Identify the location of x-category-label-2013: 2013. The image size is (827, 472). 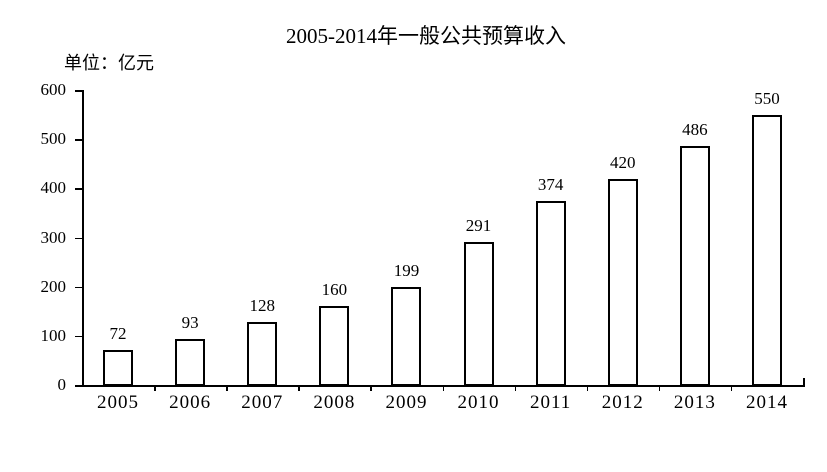
(694, 402).